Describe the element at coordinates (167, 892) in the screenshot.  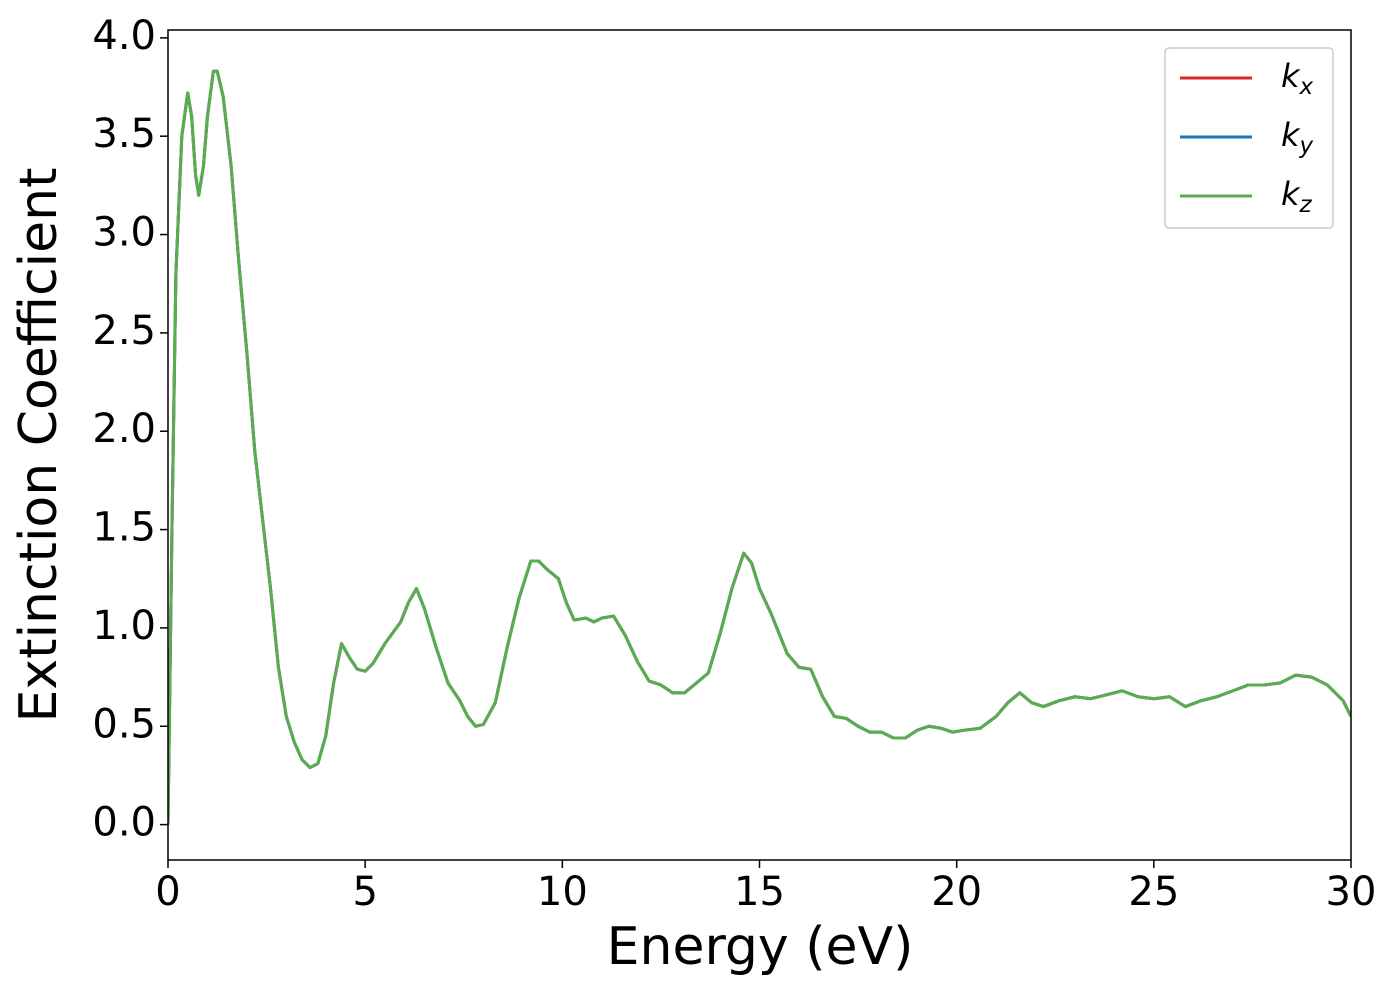
I see `x-tick-label: 0` at that location.